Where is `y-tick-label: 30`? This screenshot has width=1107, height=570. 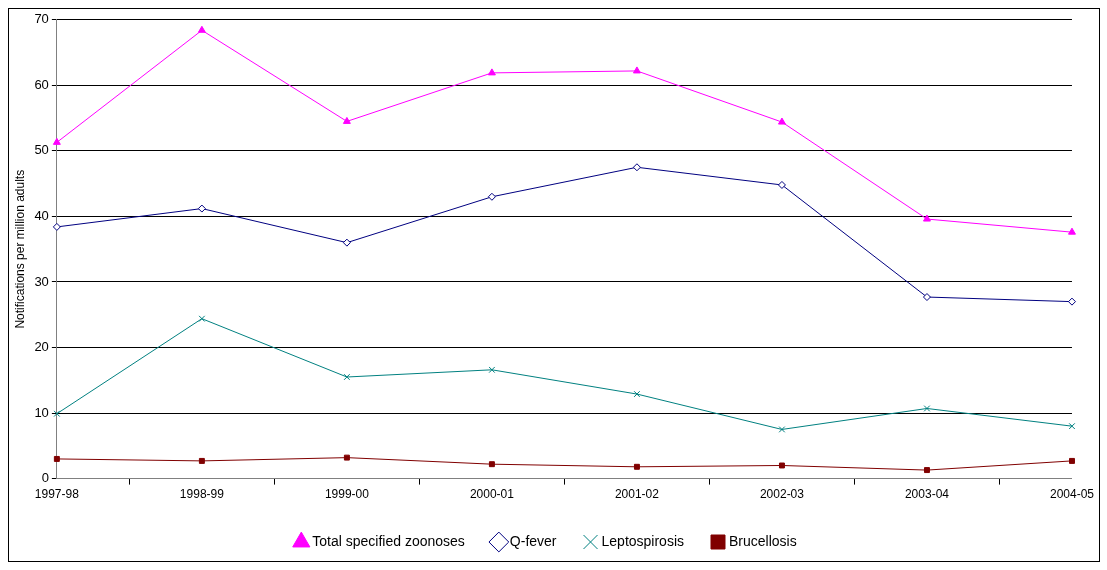
y-tick-label: 30 is located at coordinates (41, 281).